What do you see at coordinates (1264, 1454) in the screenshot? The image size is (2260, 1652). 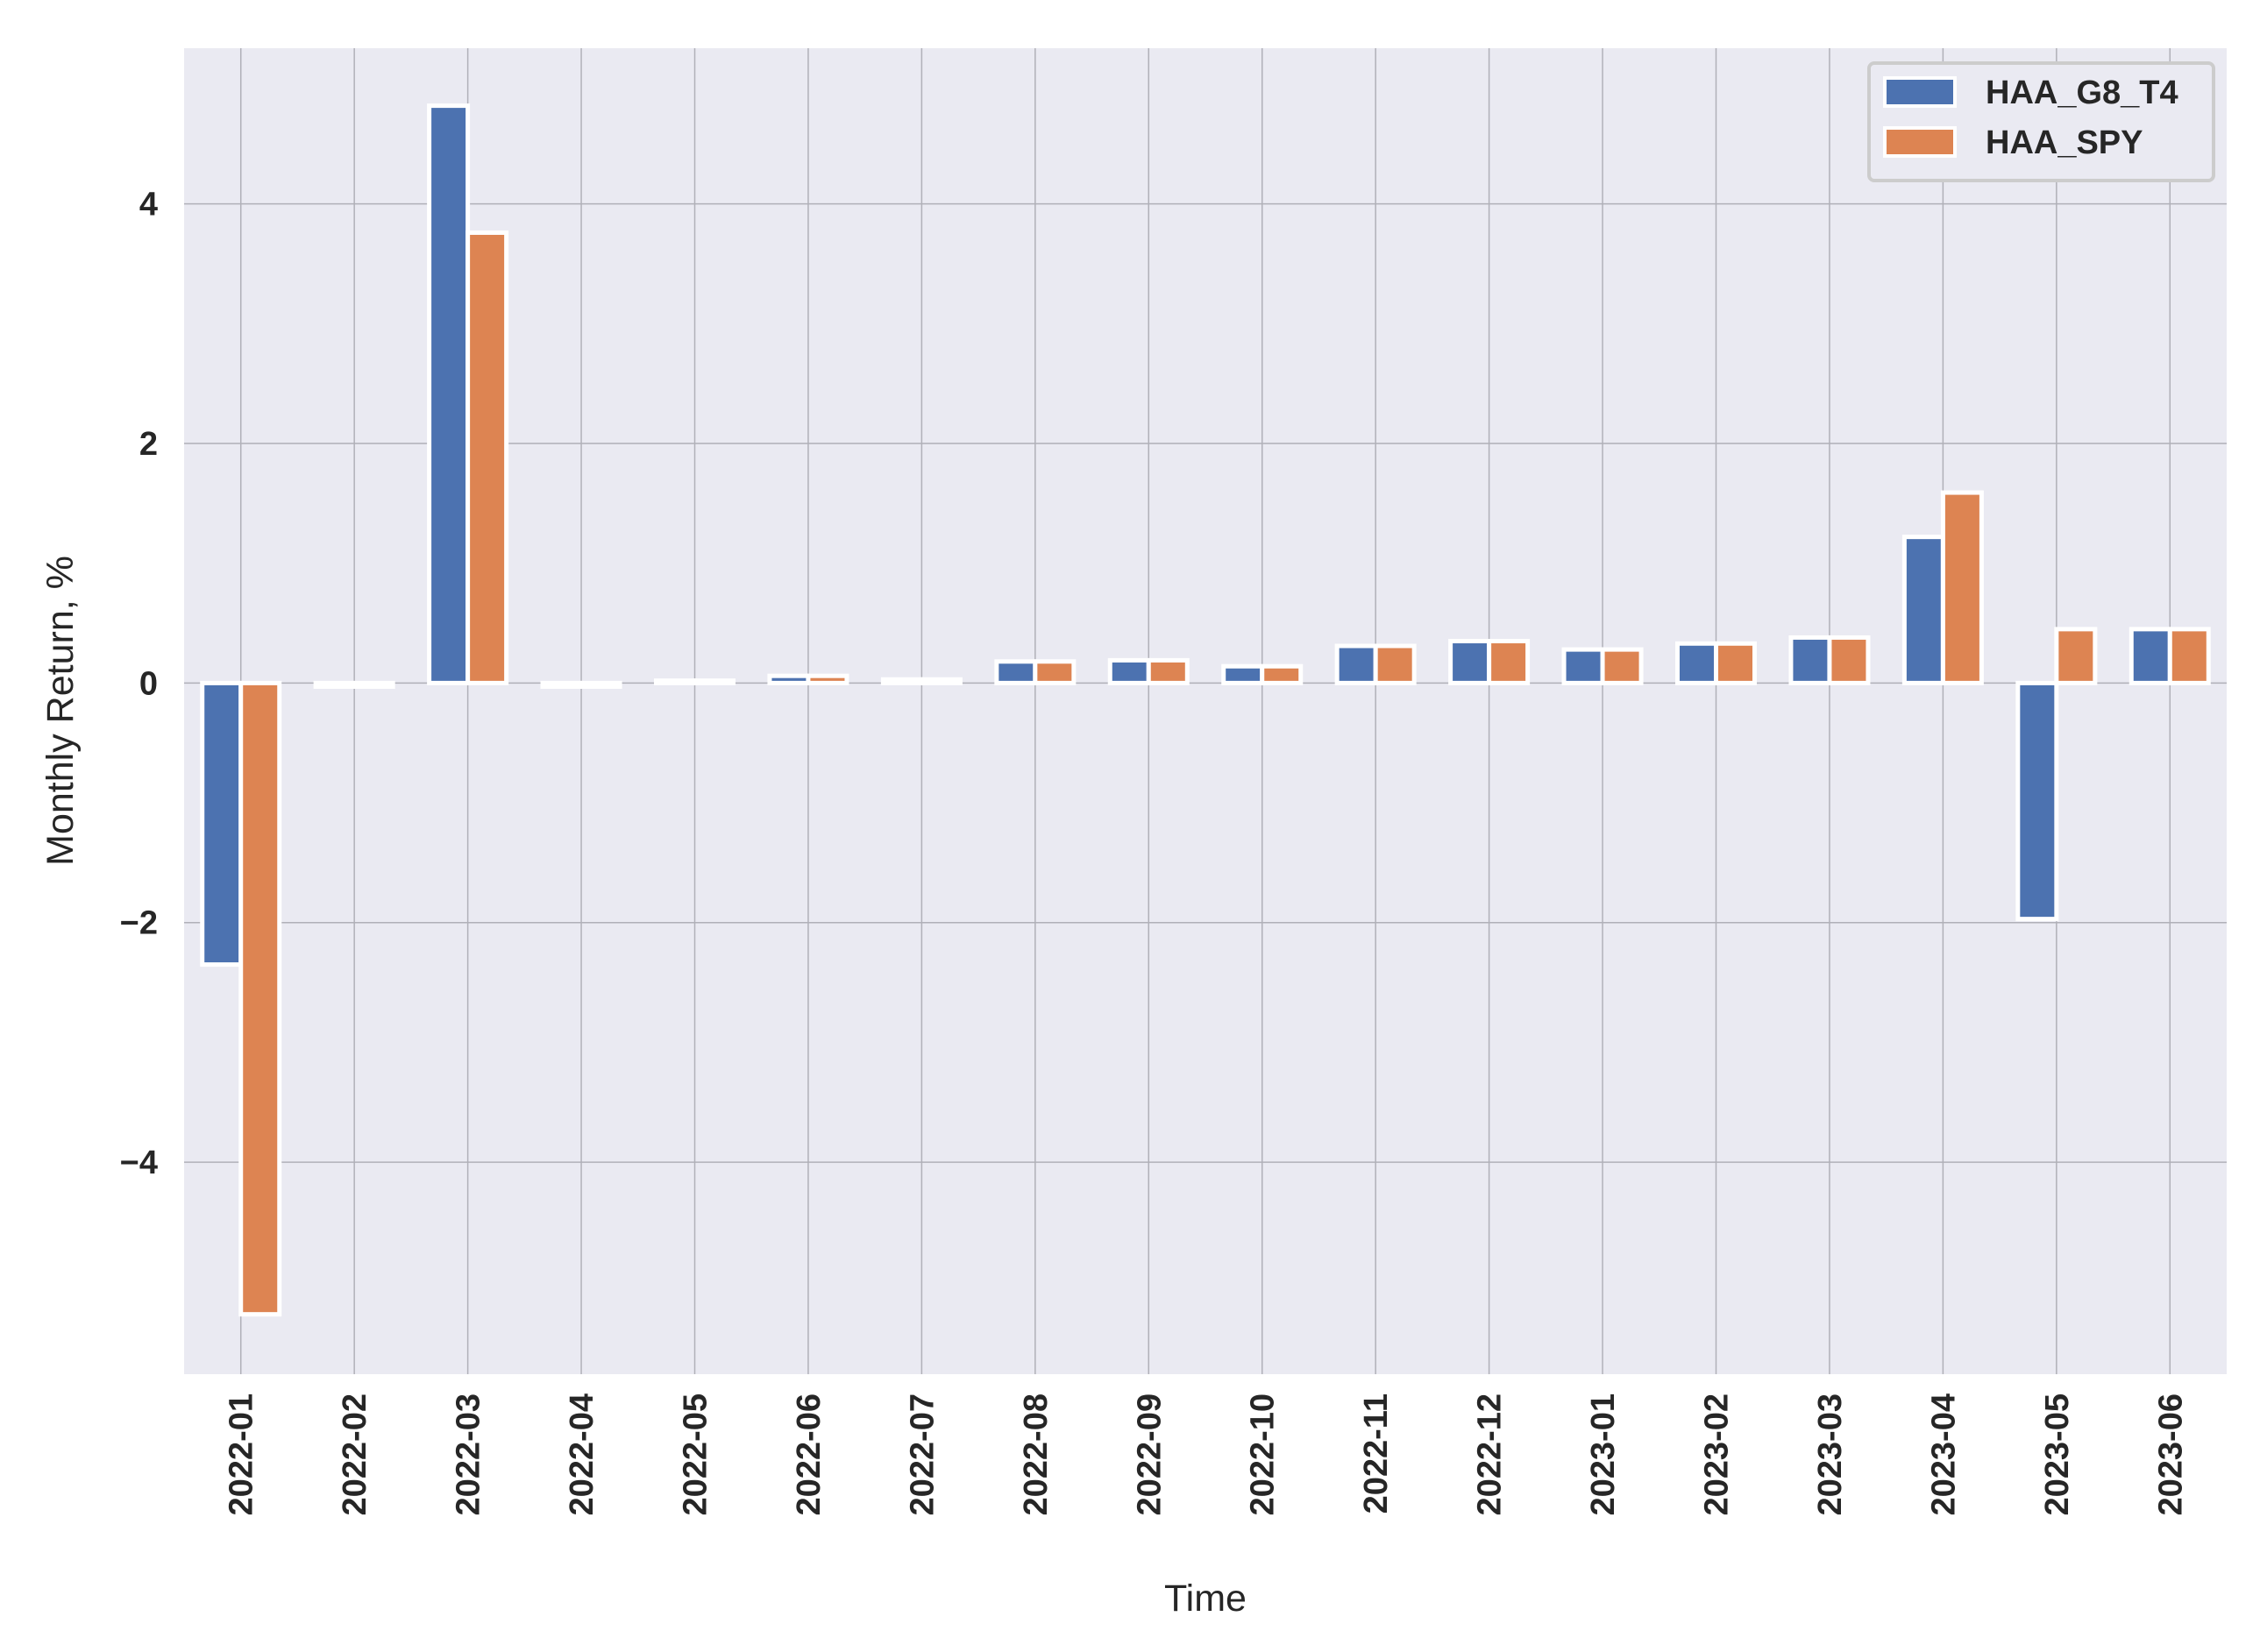 I see `x-tick-label: 2022-10` at bounding box center [1264, 1454].